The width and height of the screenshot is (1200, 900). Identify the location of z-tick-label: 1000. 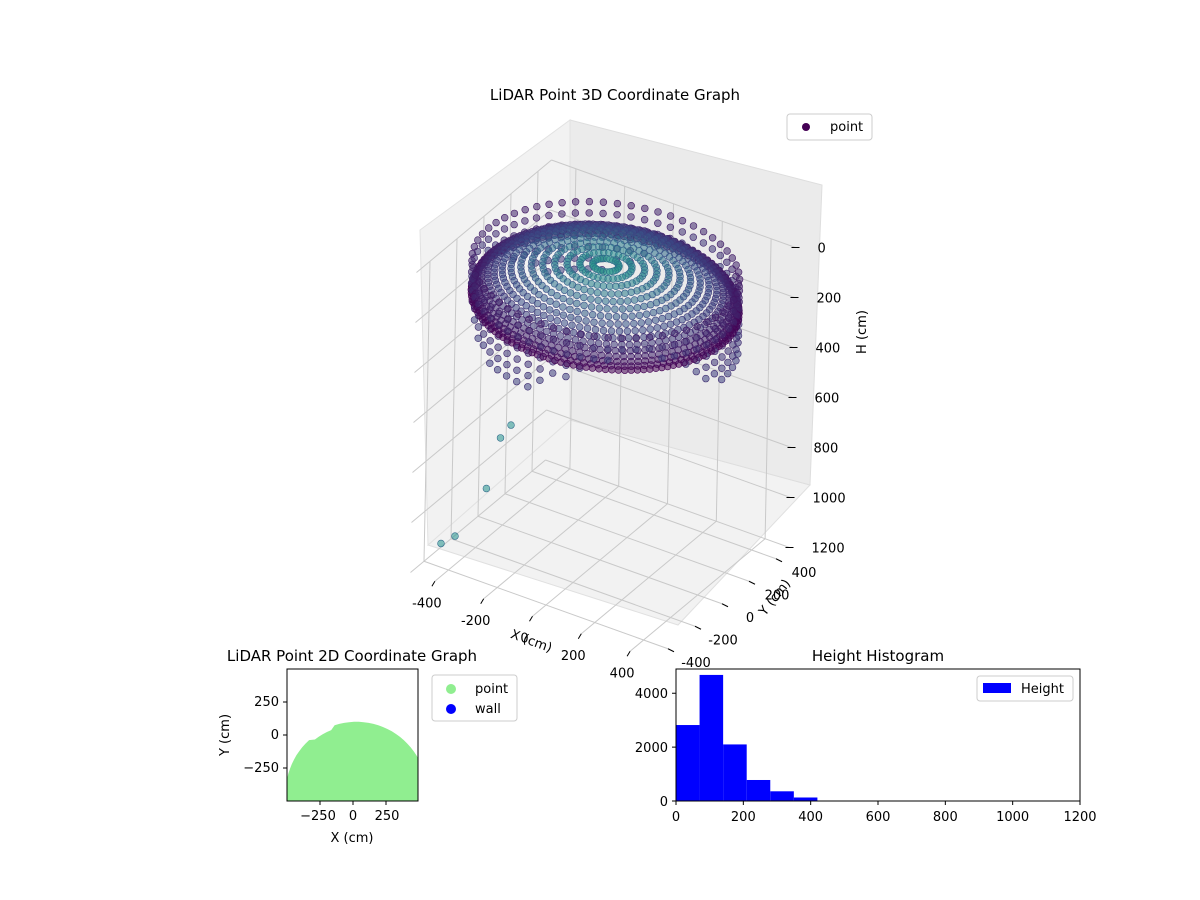
(829, 499).